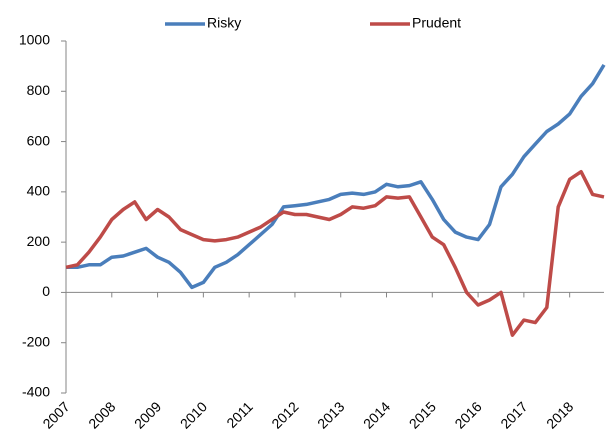 This screenshot has height=441, width=606. What do you see at coordinates (559, 414) in the screenshot?
I see `x-tick-label: 2018` at bounding box center [559, 414].